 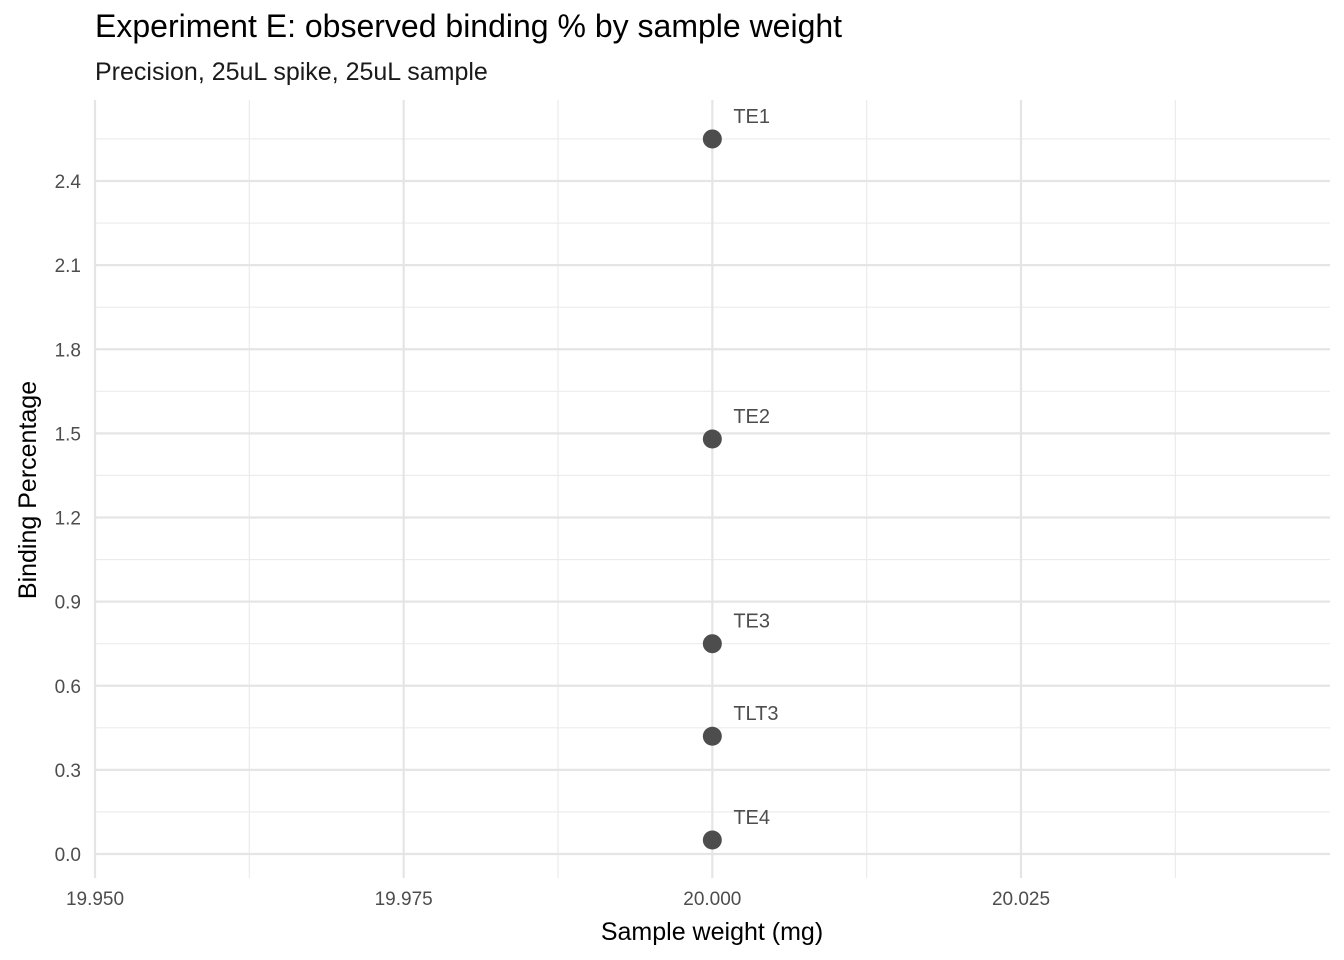 I want to click on y-tick-label: 2.4, so click(x=68, y=182).